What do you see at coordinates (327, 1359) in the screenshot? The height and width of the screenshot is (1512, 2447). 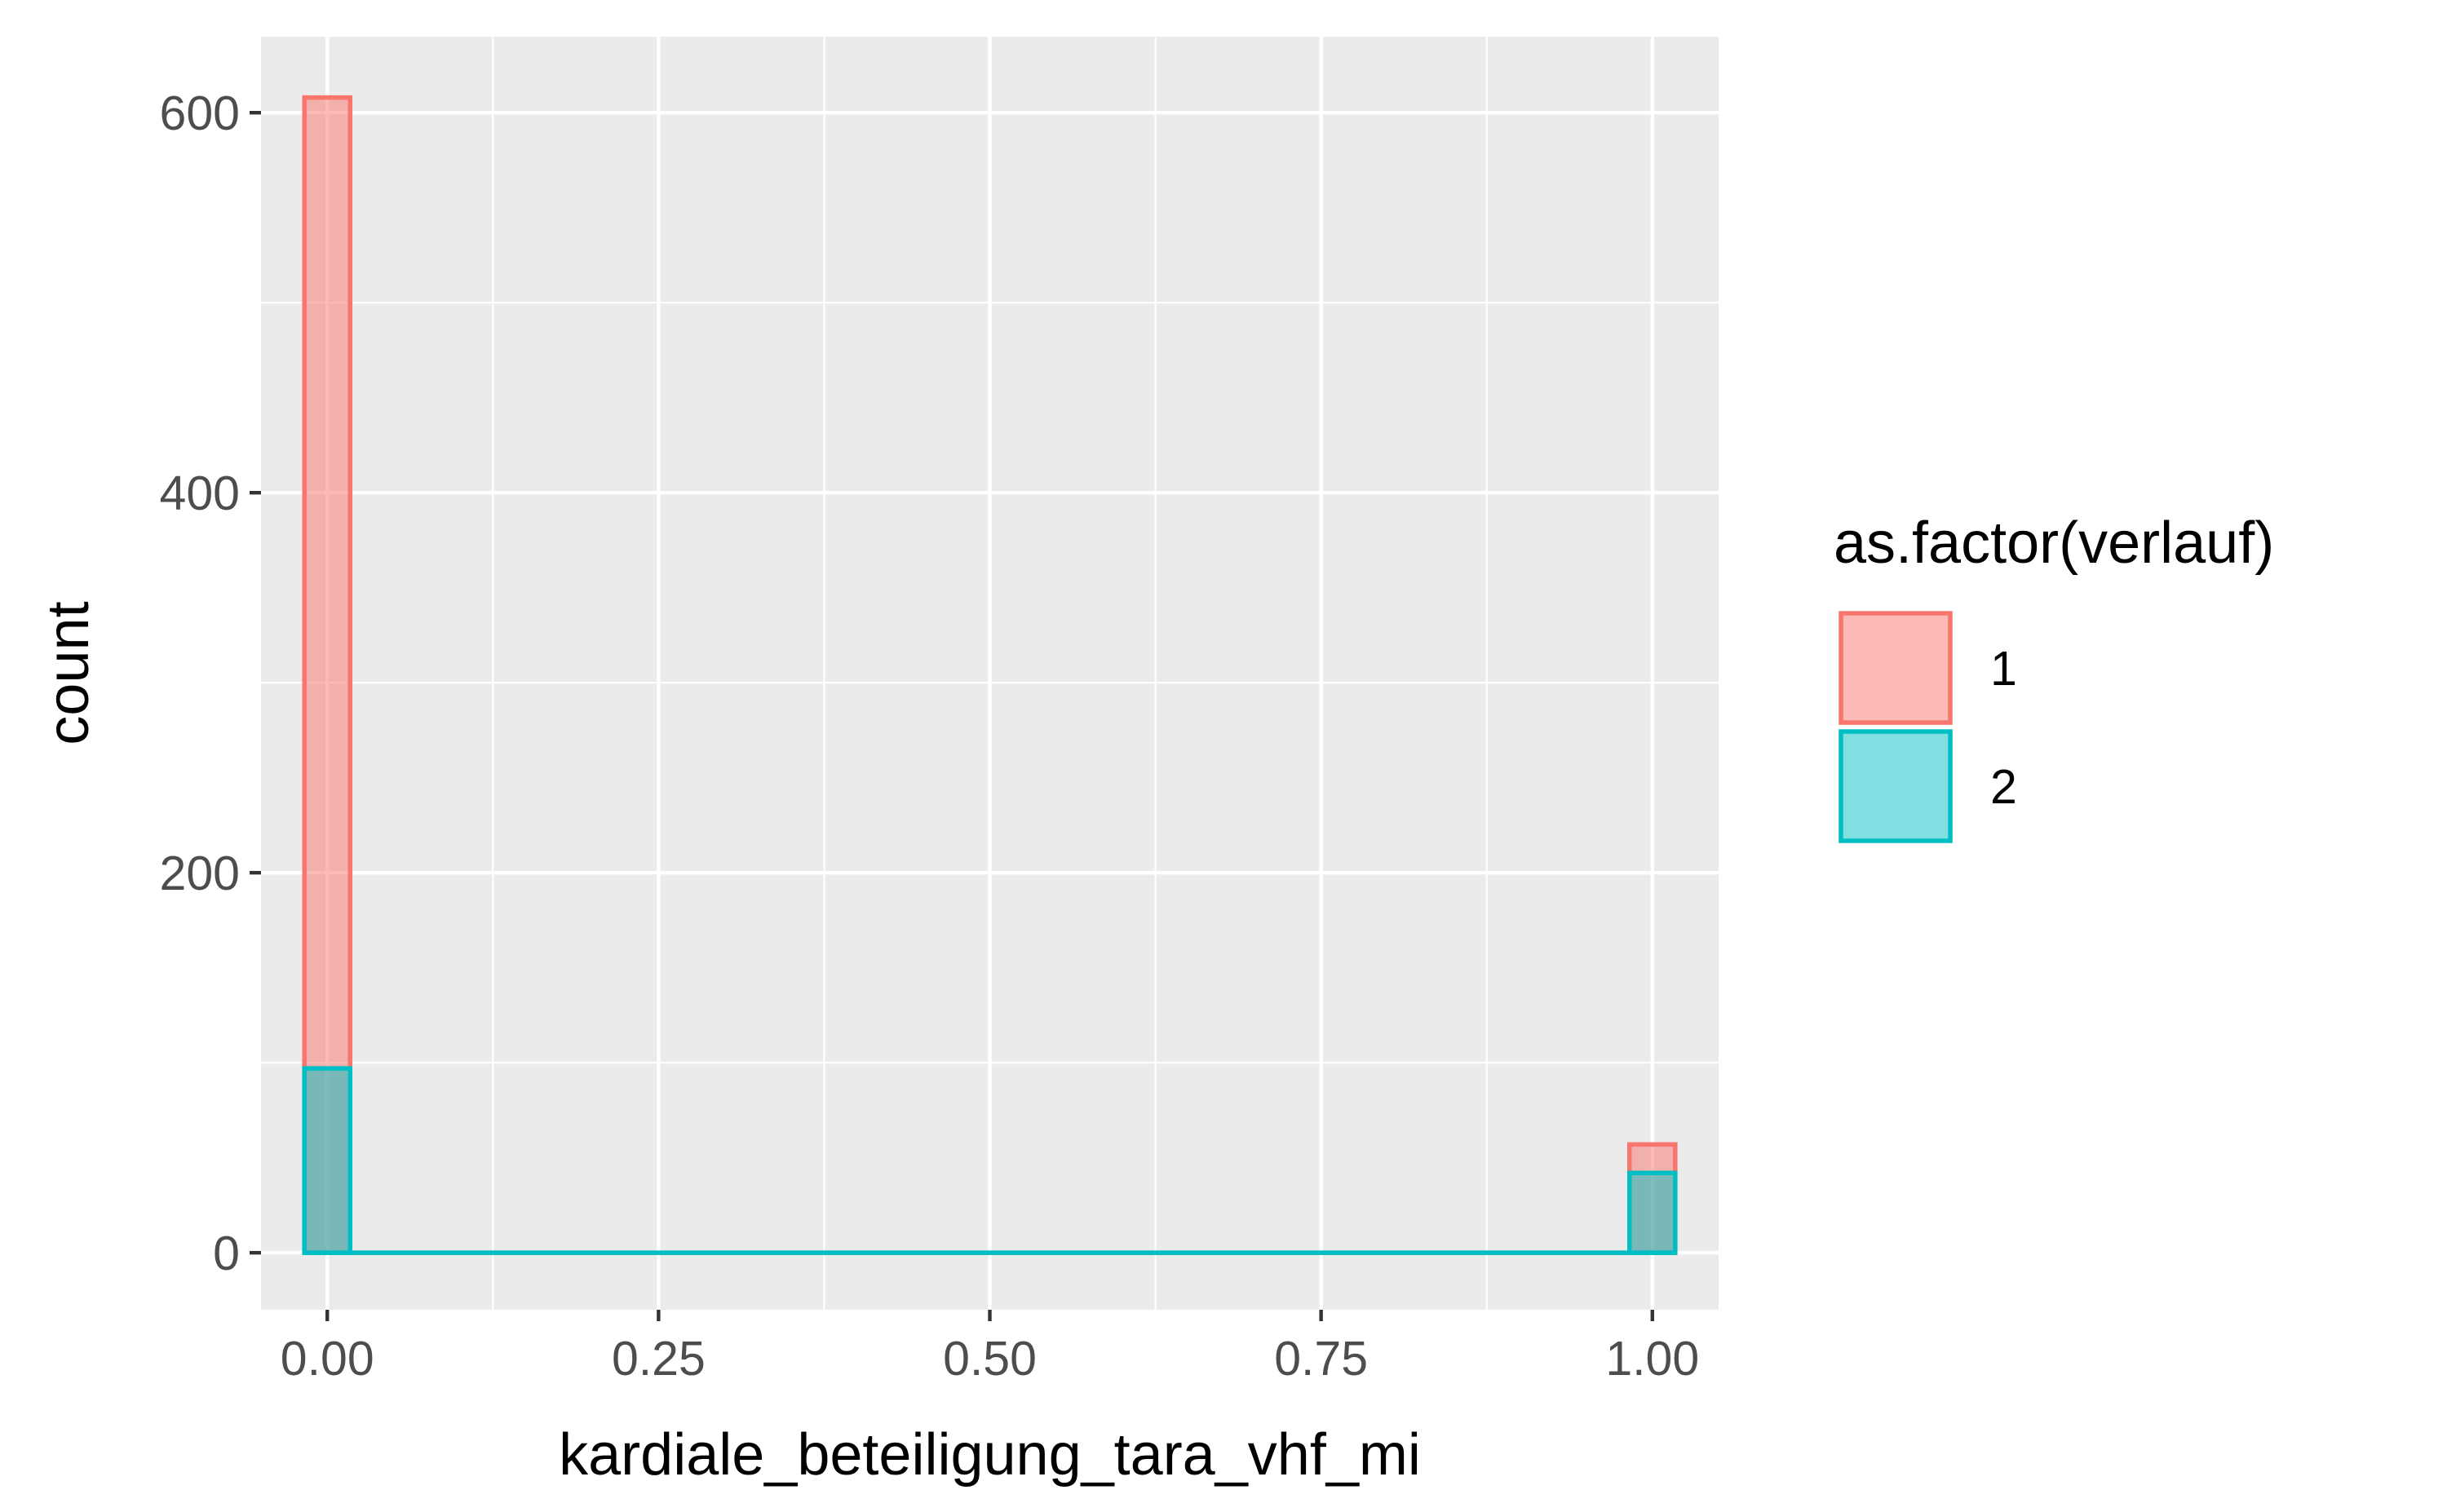 I see `x-tick-label: 0.00` at bounding box center [327, 1359].